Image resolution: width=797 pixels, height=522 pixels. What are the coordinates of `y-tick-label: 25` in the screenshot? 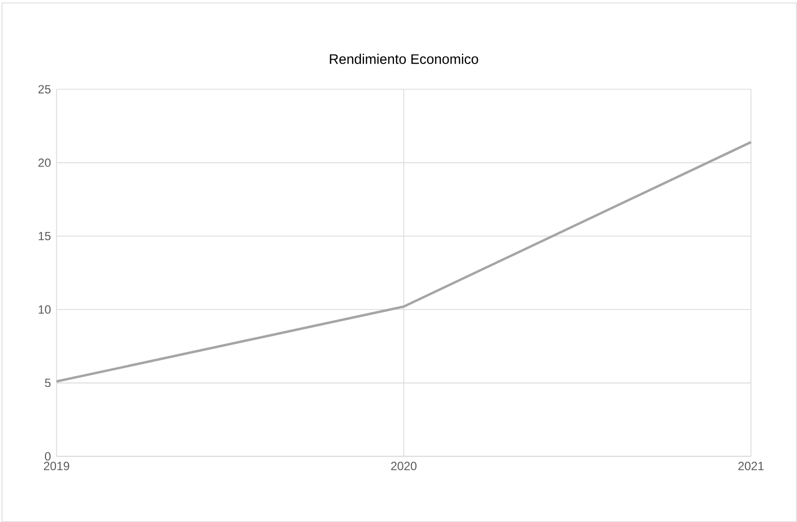 It's located at (44, 89).